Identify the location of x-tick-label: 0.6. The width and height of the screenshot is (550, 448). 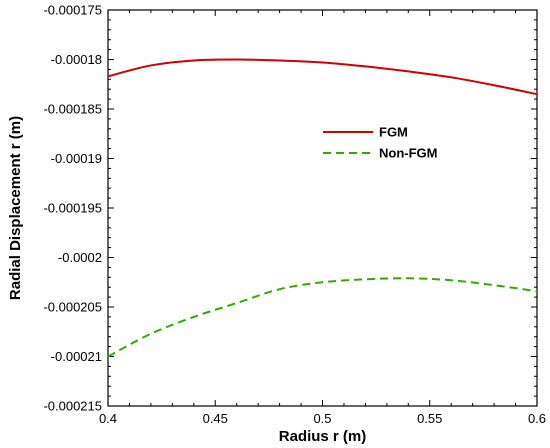
(537, 418).